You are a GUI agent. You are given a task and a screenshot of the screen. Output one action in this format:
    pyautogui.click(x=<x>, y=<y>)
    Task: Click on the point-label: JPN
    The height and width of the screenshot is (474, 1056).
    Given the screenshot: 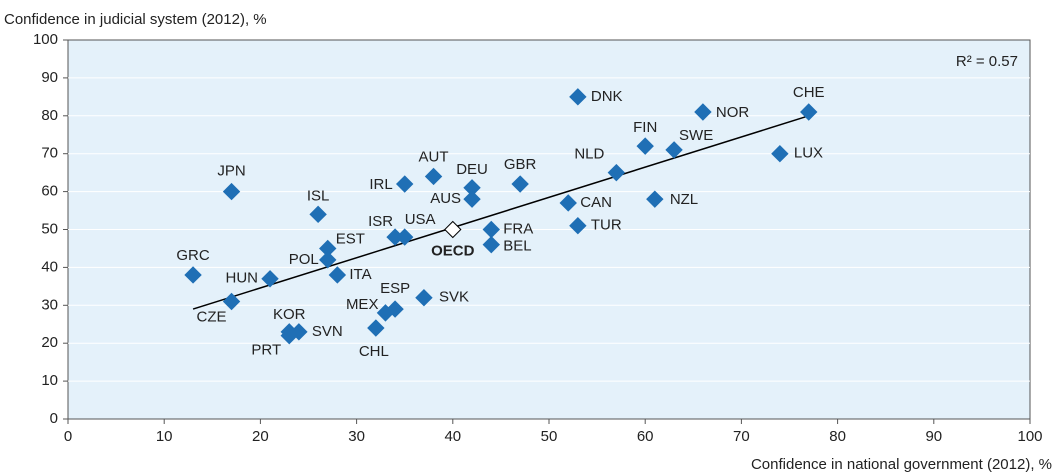 What is the action you would take?
    pyautogui.click(x=231, y=171)
    